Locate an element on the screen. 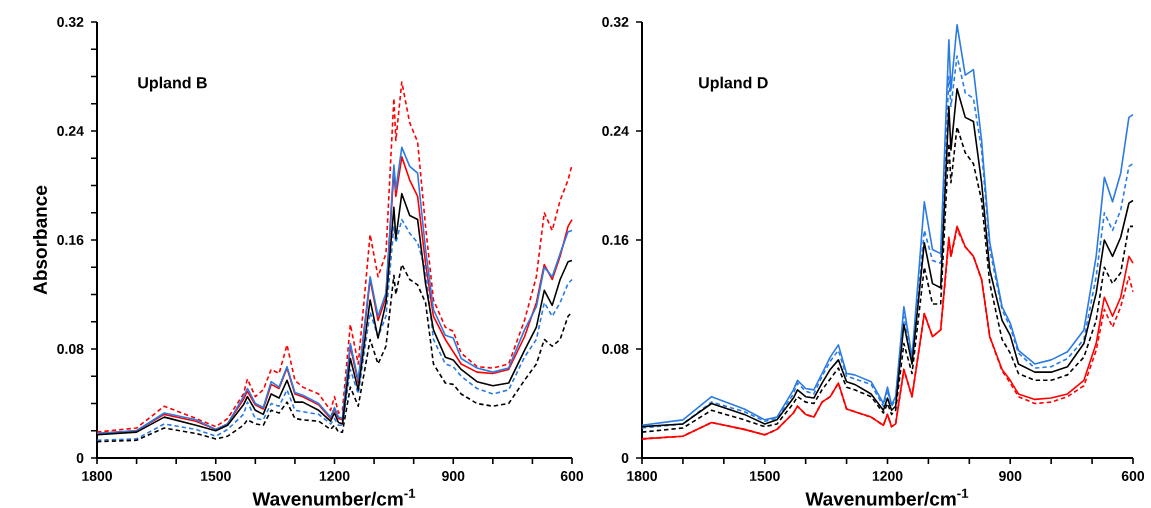 This screenshot has width=1151, height=508. y-axis-title: Absorbance is located at coordinates (40, 240).